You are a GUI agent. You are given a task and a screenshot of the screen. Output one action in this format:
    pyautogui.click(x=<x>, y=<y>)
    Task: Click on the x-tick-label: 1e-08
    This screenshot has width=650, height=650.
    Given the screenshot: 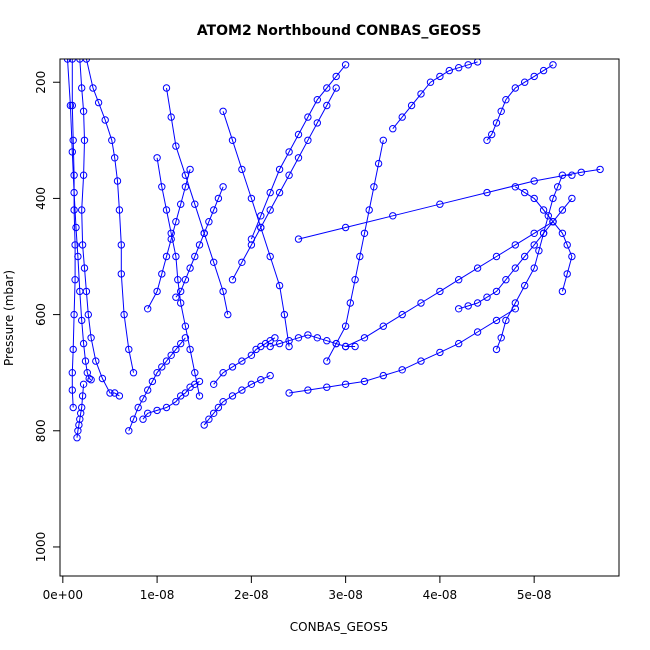 What is the action you would take?
    pyautogui.click(x=157, y=595)
    